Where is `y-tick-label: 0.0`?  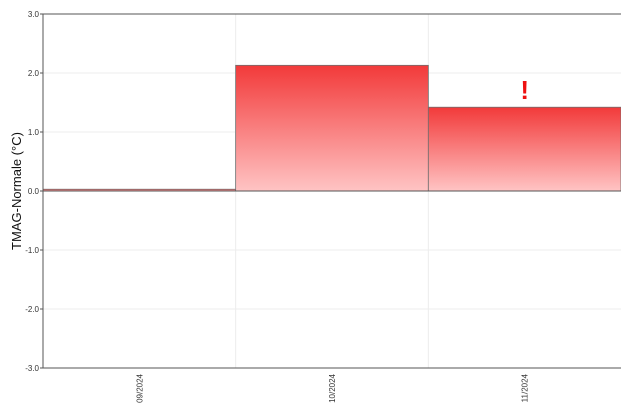 y-tick-label: 0.0 is located at coordinates (34, 191).